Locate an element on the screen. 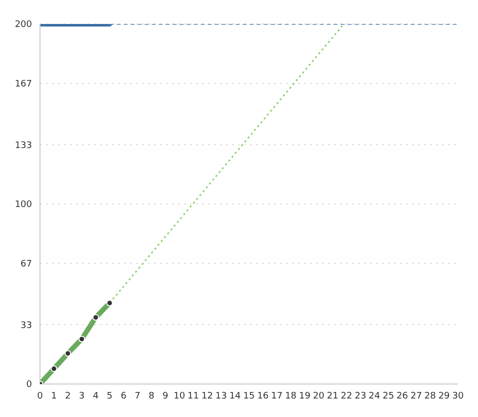 This screenshot has width=478, height=417. x-tick-label: 10 is located at coordinates (180, 396).